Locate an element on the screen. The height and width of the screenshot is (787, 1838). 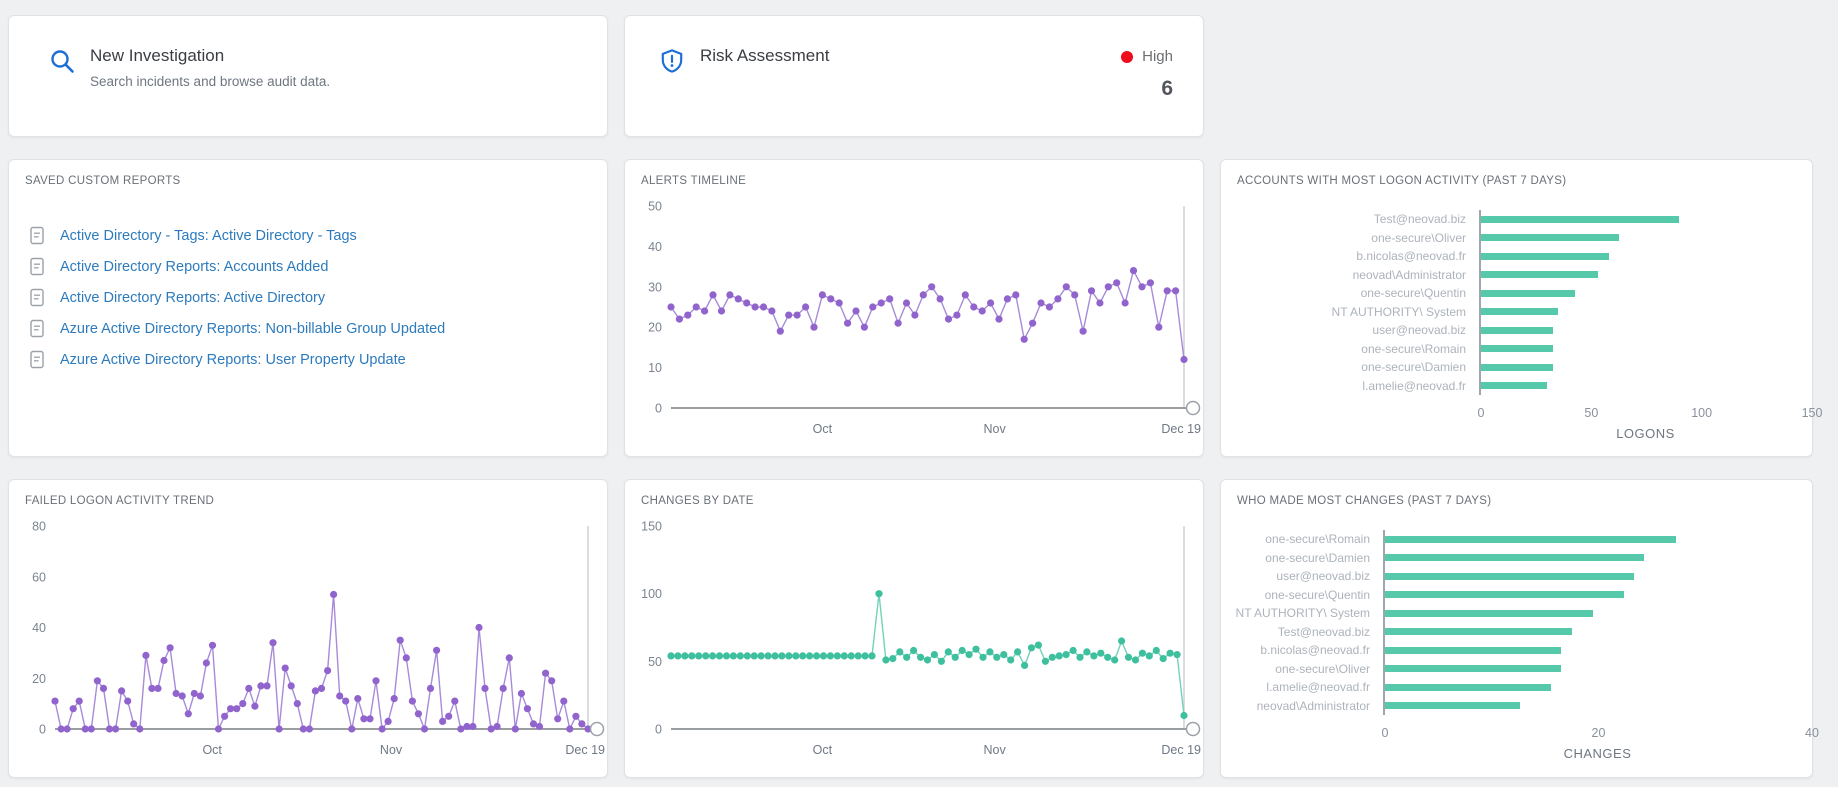
changes-by-date-chart: 0 50 100 150 Oct Nov Dec 19 is located at coordinates (914, 643).